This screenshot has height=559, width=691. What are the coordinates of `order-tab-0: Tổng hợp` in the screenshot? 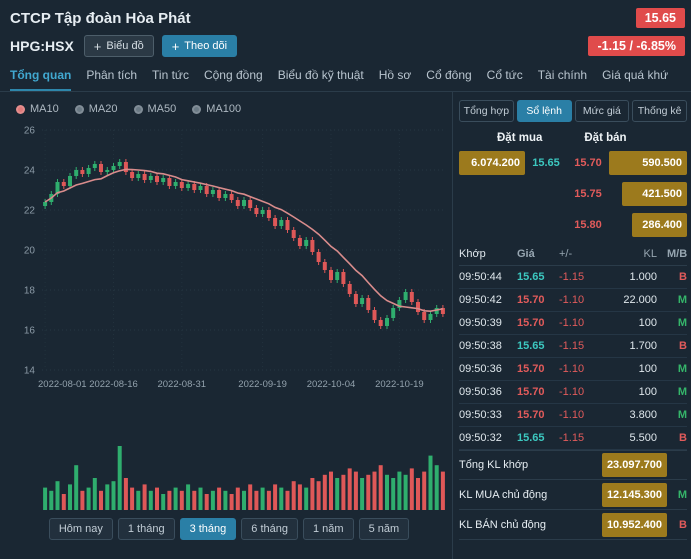 It's located at (486, 111).